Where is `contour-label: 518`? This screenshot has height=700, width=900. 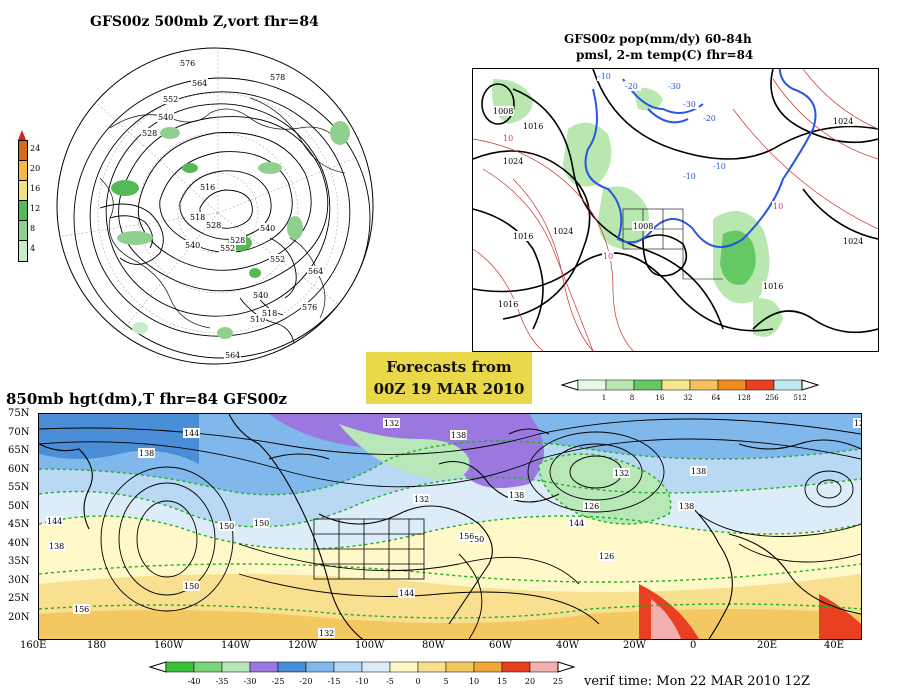 contour-label: 518 is located at coordinates (269, 313).